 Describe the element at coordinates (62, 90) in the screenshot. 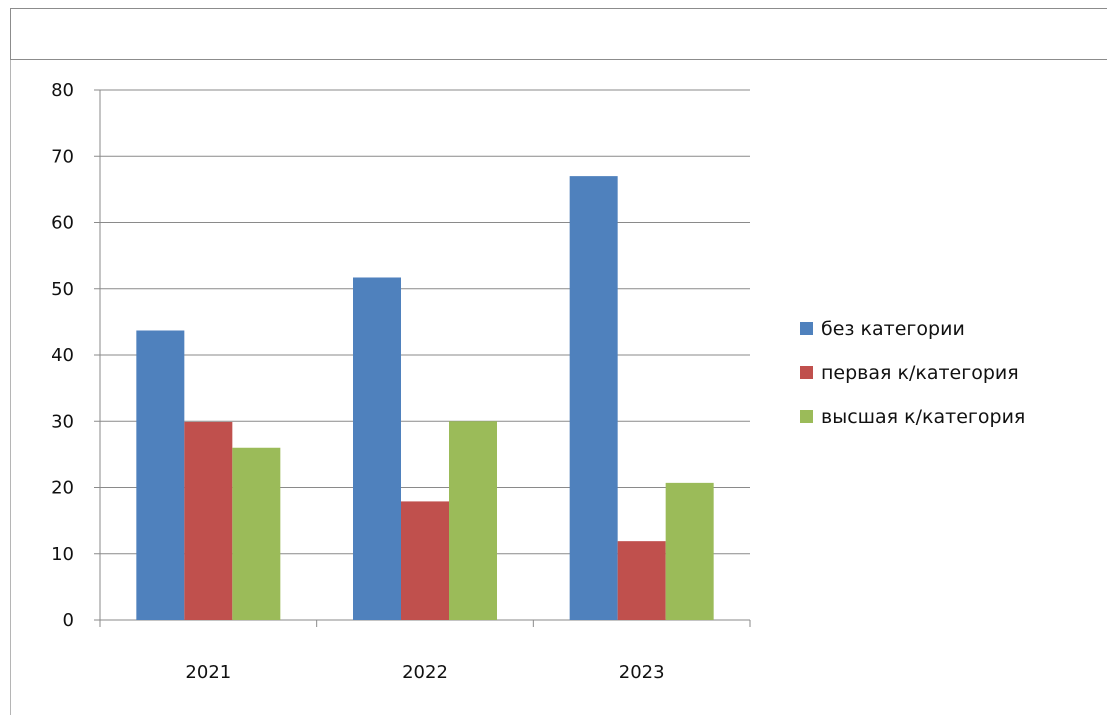

I see `y-tick-label: 80` at that location.